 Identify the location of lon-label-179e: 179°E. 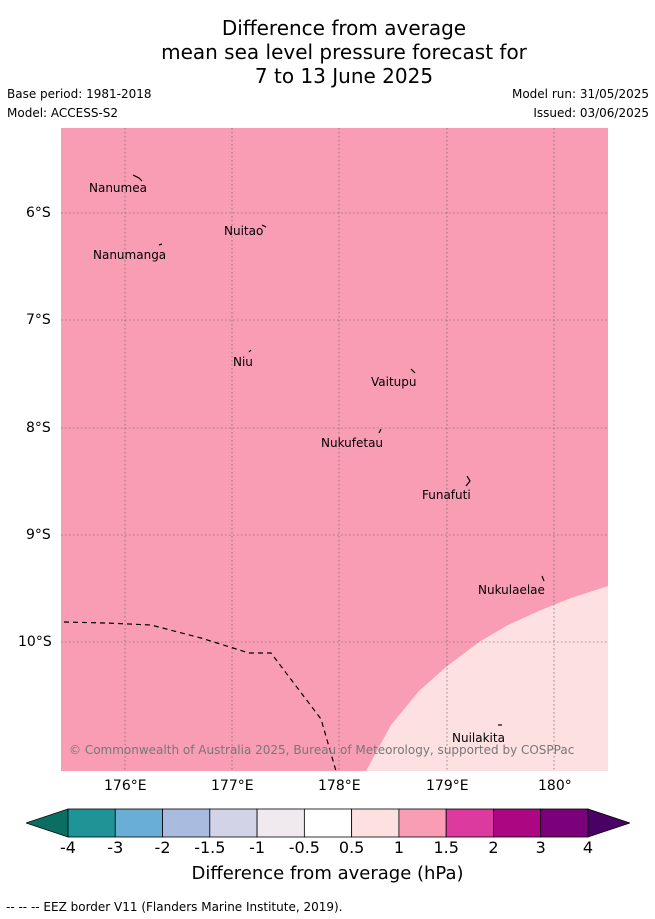
(447, 786).